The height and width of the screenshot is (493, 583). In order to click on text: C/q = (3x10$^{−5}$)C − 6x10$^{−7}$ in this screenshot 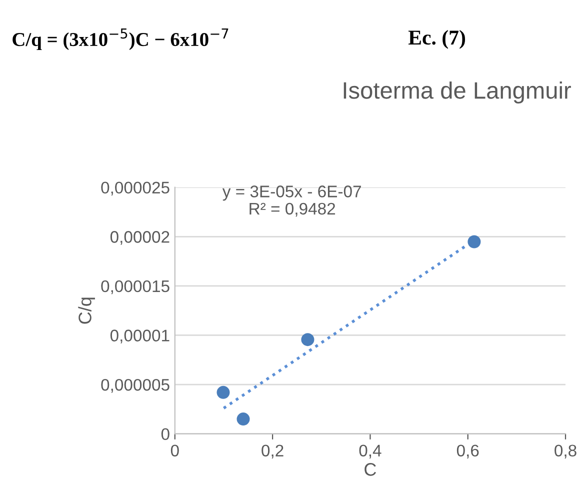, I will do `click(120, 39)`.